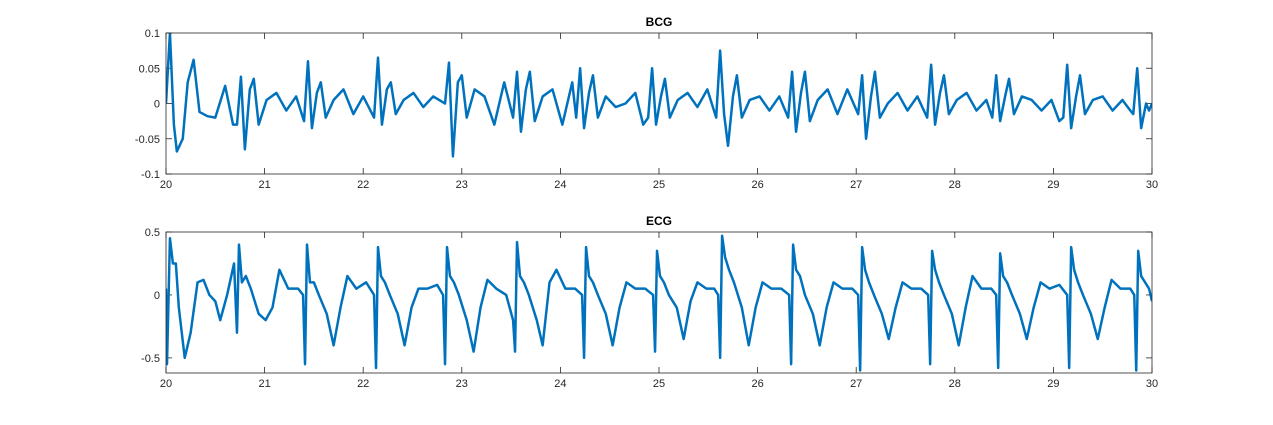 The height and width of the screenshot is (425, 1273). What do you see at coordinates (149, 69) in the screenshot?
I see `y-tick-label: 0.05` at bounding box center [149, 69].